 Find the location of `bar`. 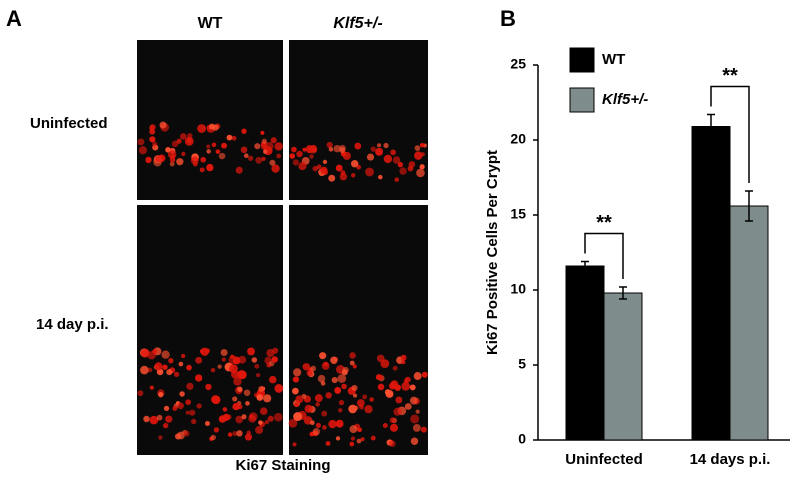

bar is located at coordinates (749, 323).